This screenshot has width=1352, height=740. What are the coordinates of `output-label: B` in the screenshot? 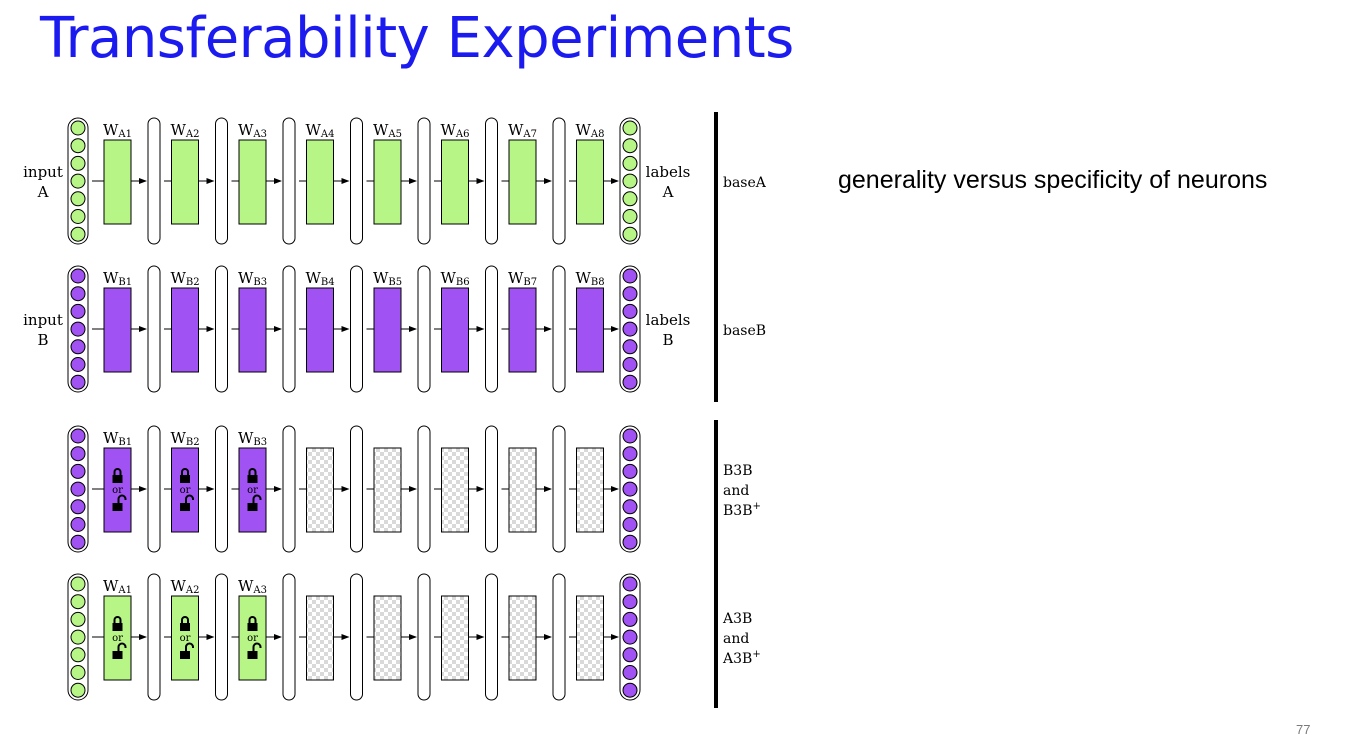 It's located at (667, 340).